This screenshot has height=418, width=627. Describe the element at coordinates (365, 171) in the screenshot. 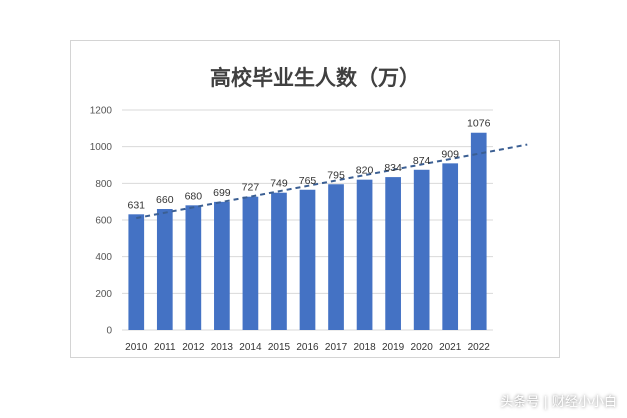

I see `data-label: 820` at that location.